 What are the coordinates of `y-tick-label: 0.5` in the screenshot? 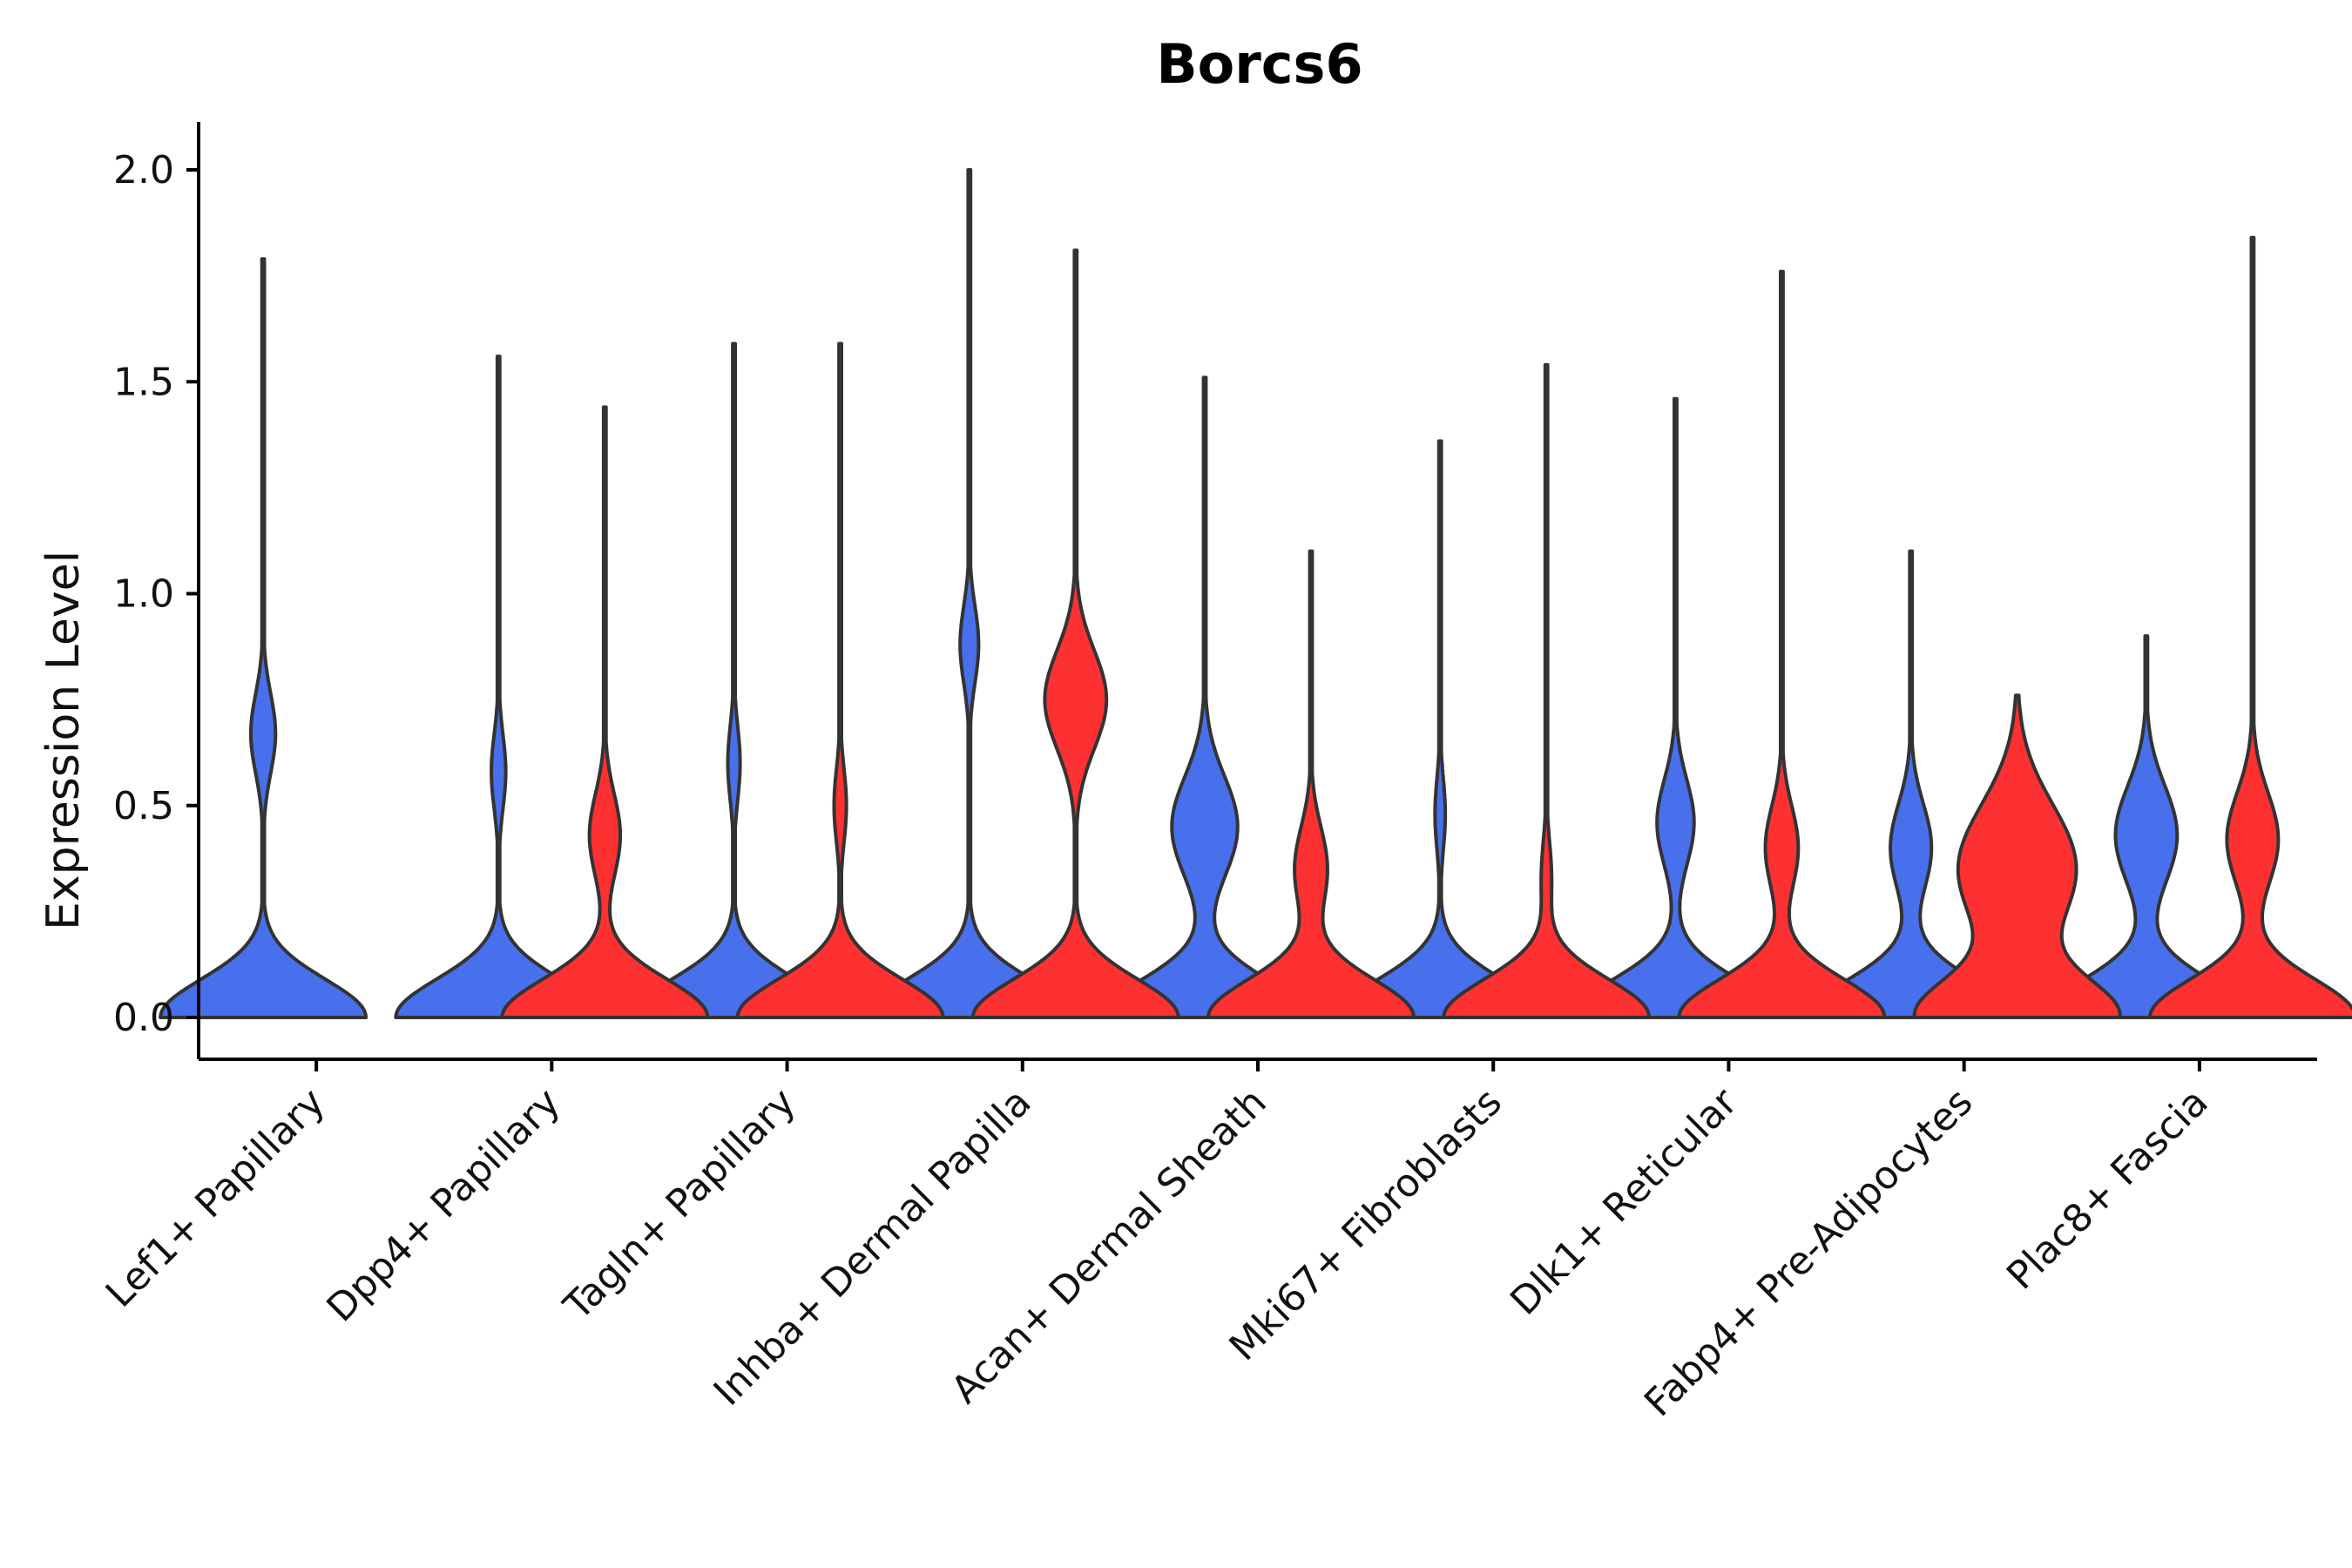 It's located at (143, 806).